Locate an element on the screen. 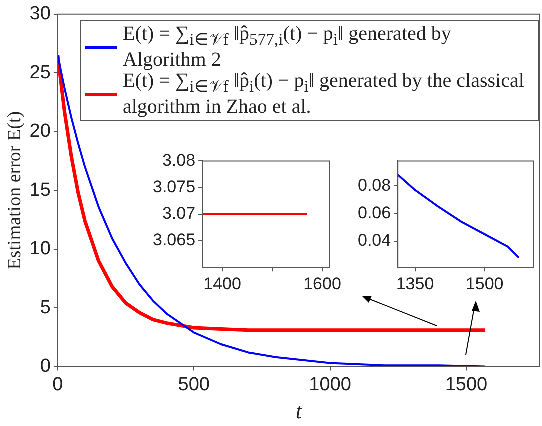 The image size is (542, 426). y-tick-label: 10 is located at coordinates (40, 249).